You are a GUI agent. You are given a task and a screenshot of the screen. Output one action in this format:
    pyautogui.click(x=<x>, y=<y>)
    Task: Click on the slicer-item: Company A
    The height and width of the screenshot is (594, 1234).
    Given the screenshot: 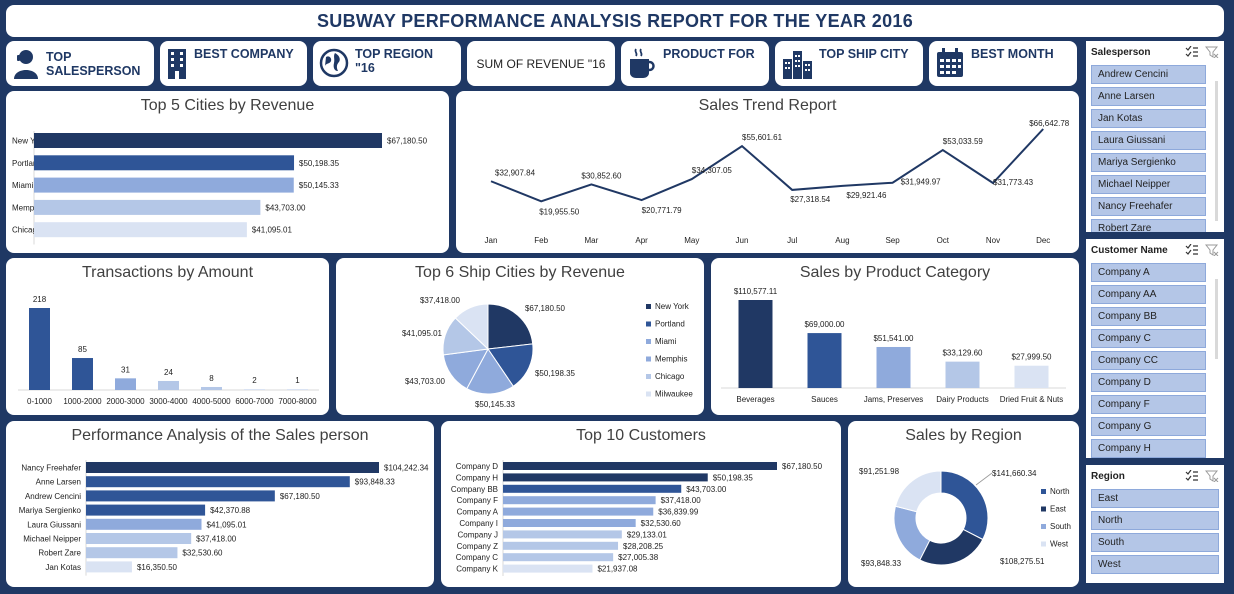 What is the action you would take?
    pyautogui.click(x=1148, y=272)
    